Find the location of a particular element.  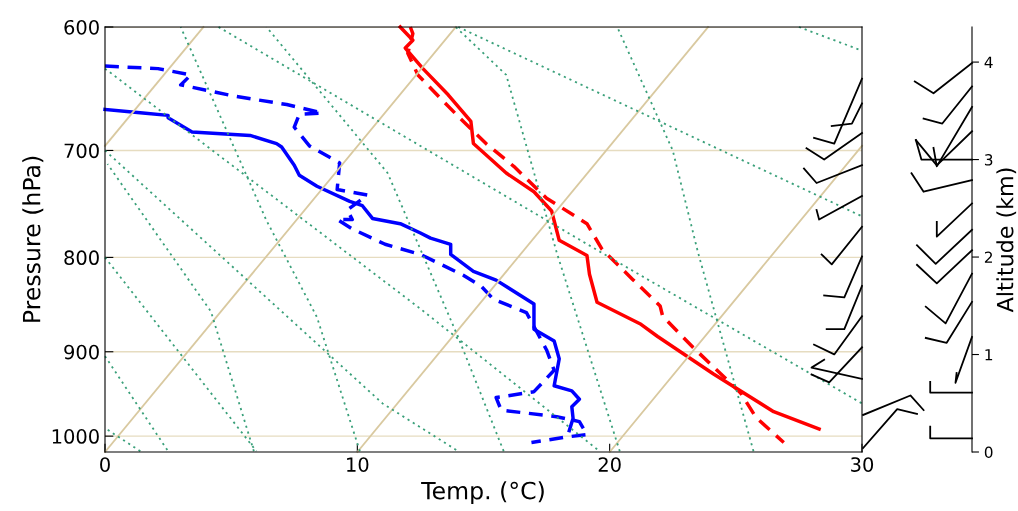

x-tick-label: 30 is located at coordinates (862, 464).